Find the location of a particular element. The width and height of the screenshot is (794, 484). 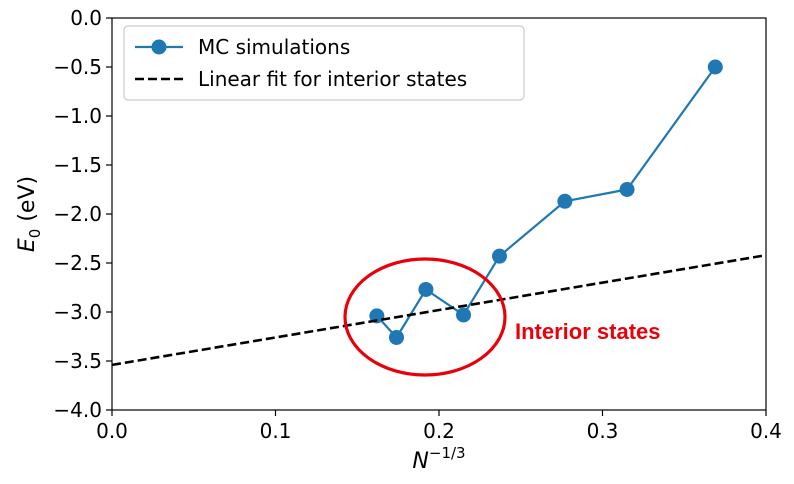

x-axis-label: N−1/3 is located at coordinates (438, 459).